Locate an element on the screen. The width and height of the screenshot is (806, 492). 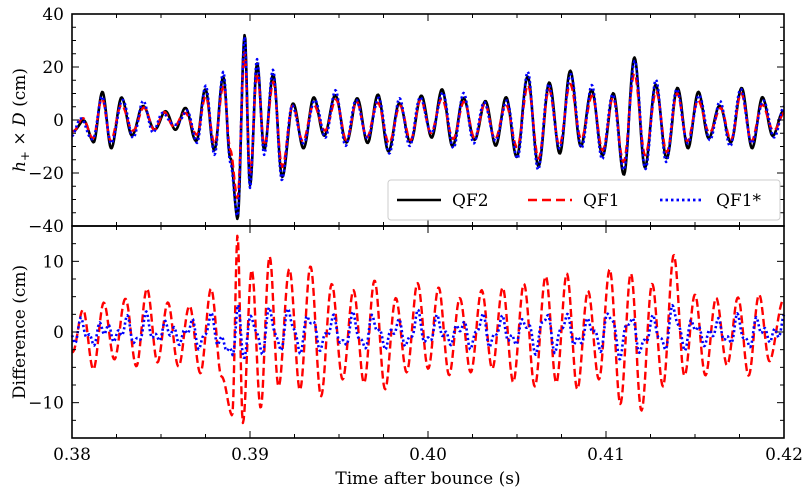
legend: QF2 QF1 QF1* is located at coordinates (584, 200).